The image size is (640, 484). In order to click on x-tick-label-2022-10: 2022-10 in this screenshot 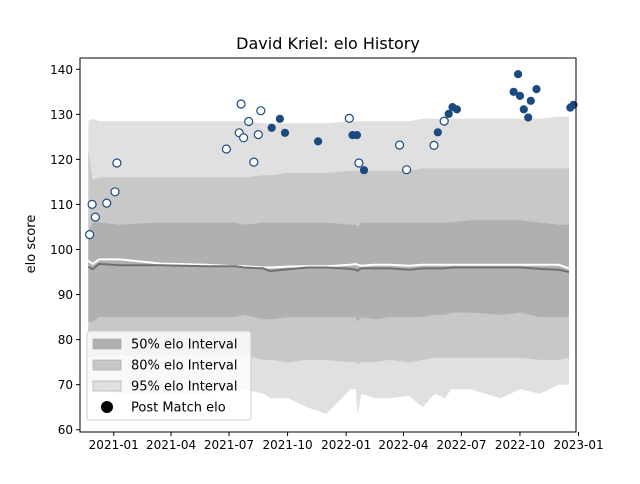, I will do `click(520, 445)`.